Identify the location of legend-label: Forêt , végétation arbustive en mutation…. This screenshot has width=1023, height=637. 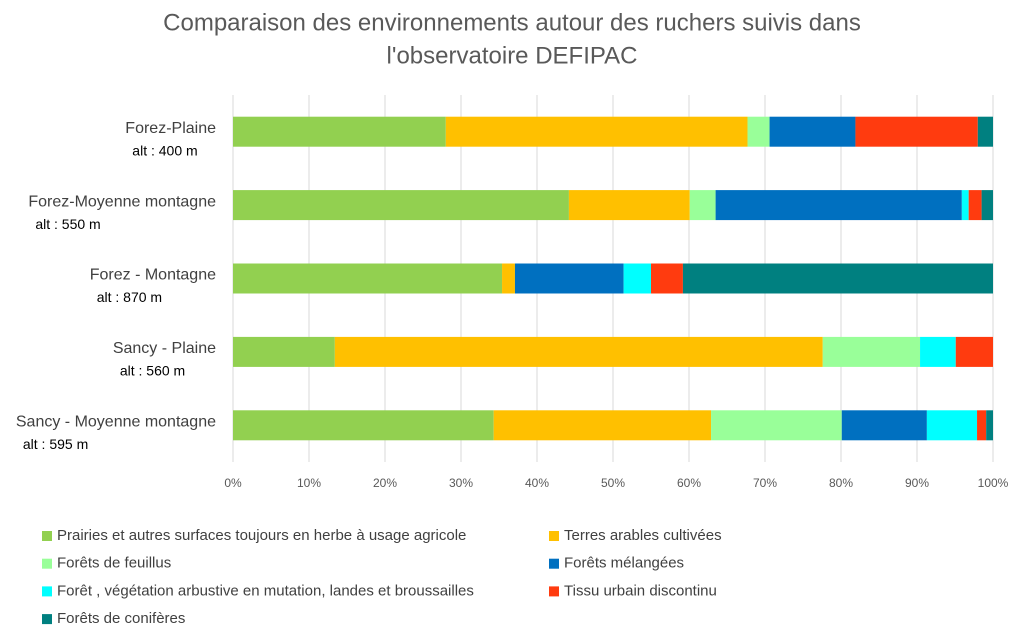
(265, 590).